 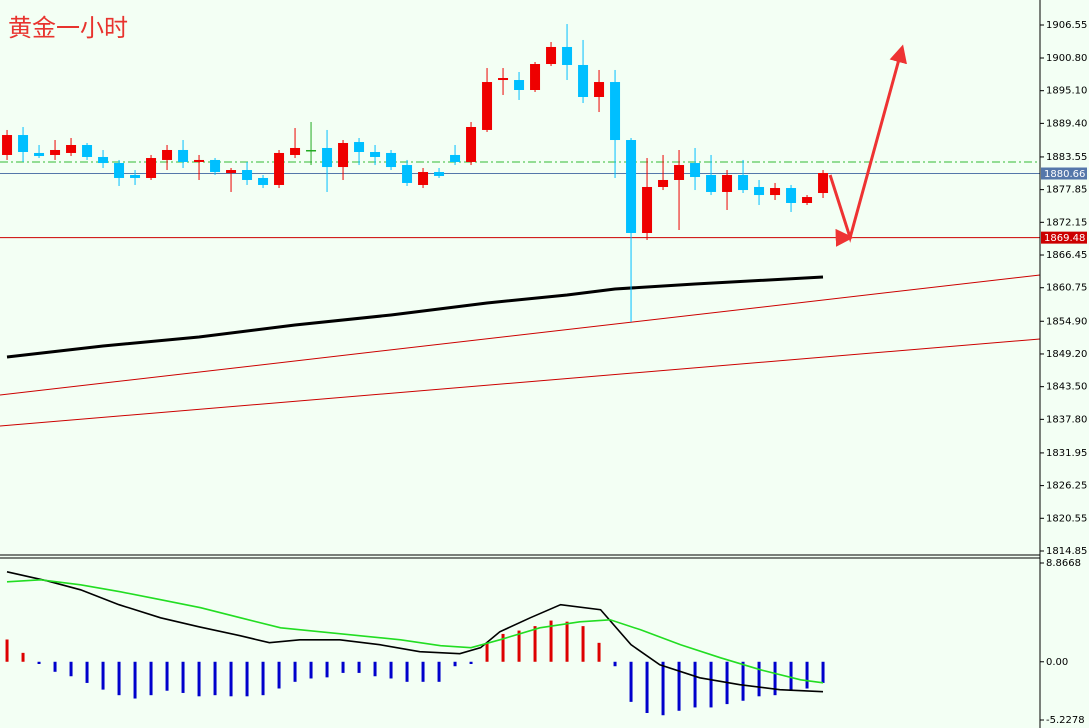 What do you see at coordinates (1057, 662) in the screenshot?
I see `y-tick-label: 0.00` at bounding box center [1057, 662].